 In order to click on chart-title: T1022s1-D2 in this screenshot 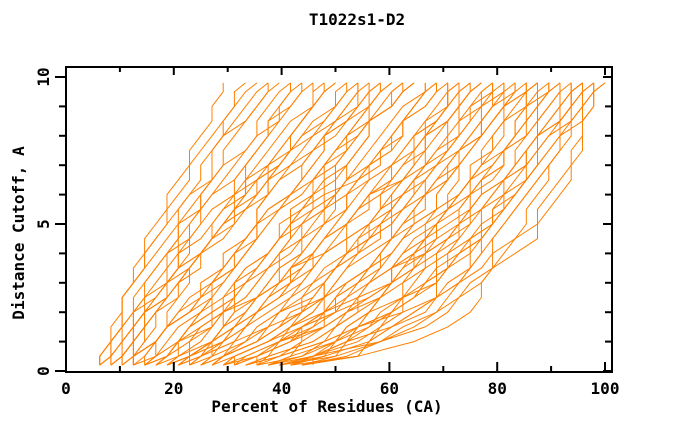, I will do `click(357, 19)`.